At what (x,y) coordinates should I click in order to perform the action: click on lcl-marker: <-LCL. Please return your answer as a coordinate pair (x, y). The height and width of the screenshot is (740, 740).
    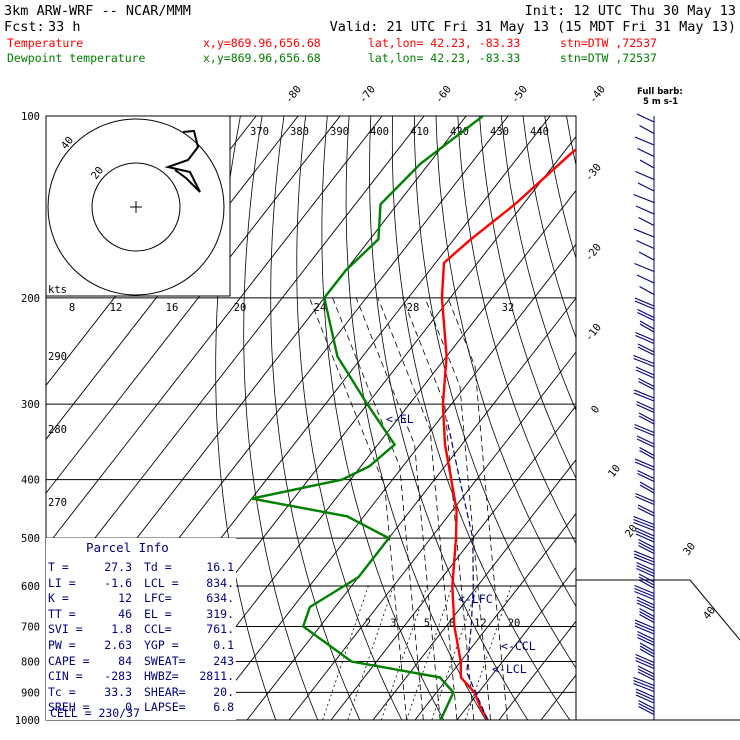
    Looking at the image, I should click on (509, 669).